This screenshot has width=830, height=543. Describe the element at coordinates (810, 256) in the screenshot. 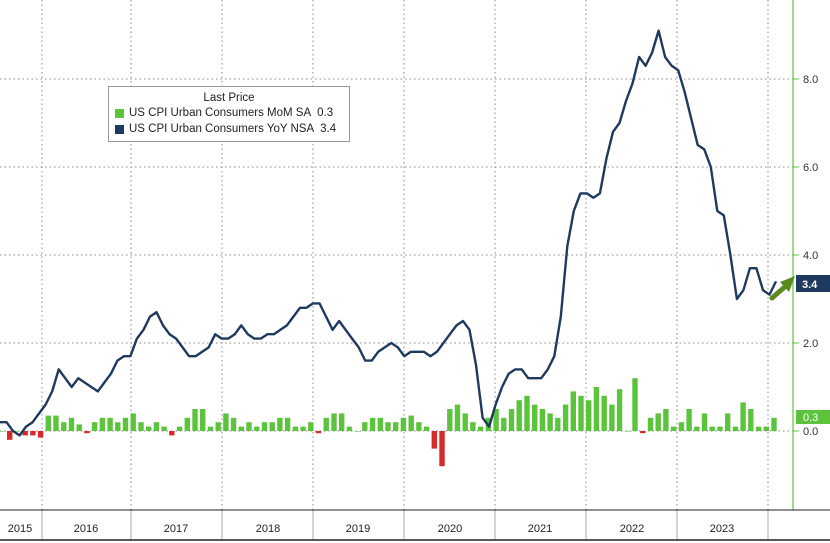

I see `y-tick-label: 4.0` at that location.